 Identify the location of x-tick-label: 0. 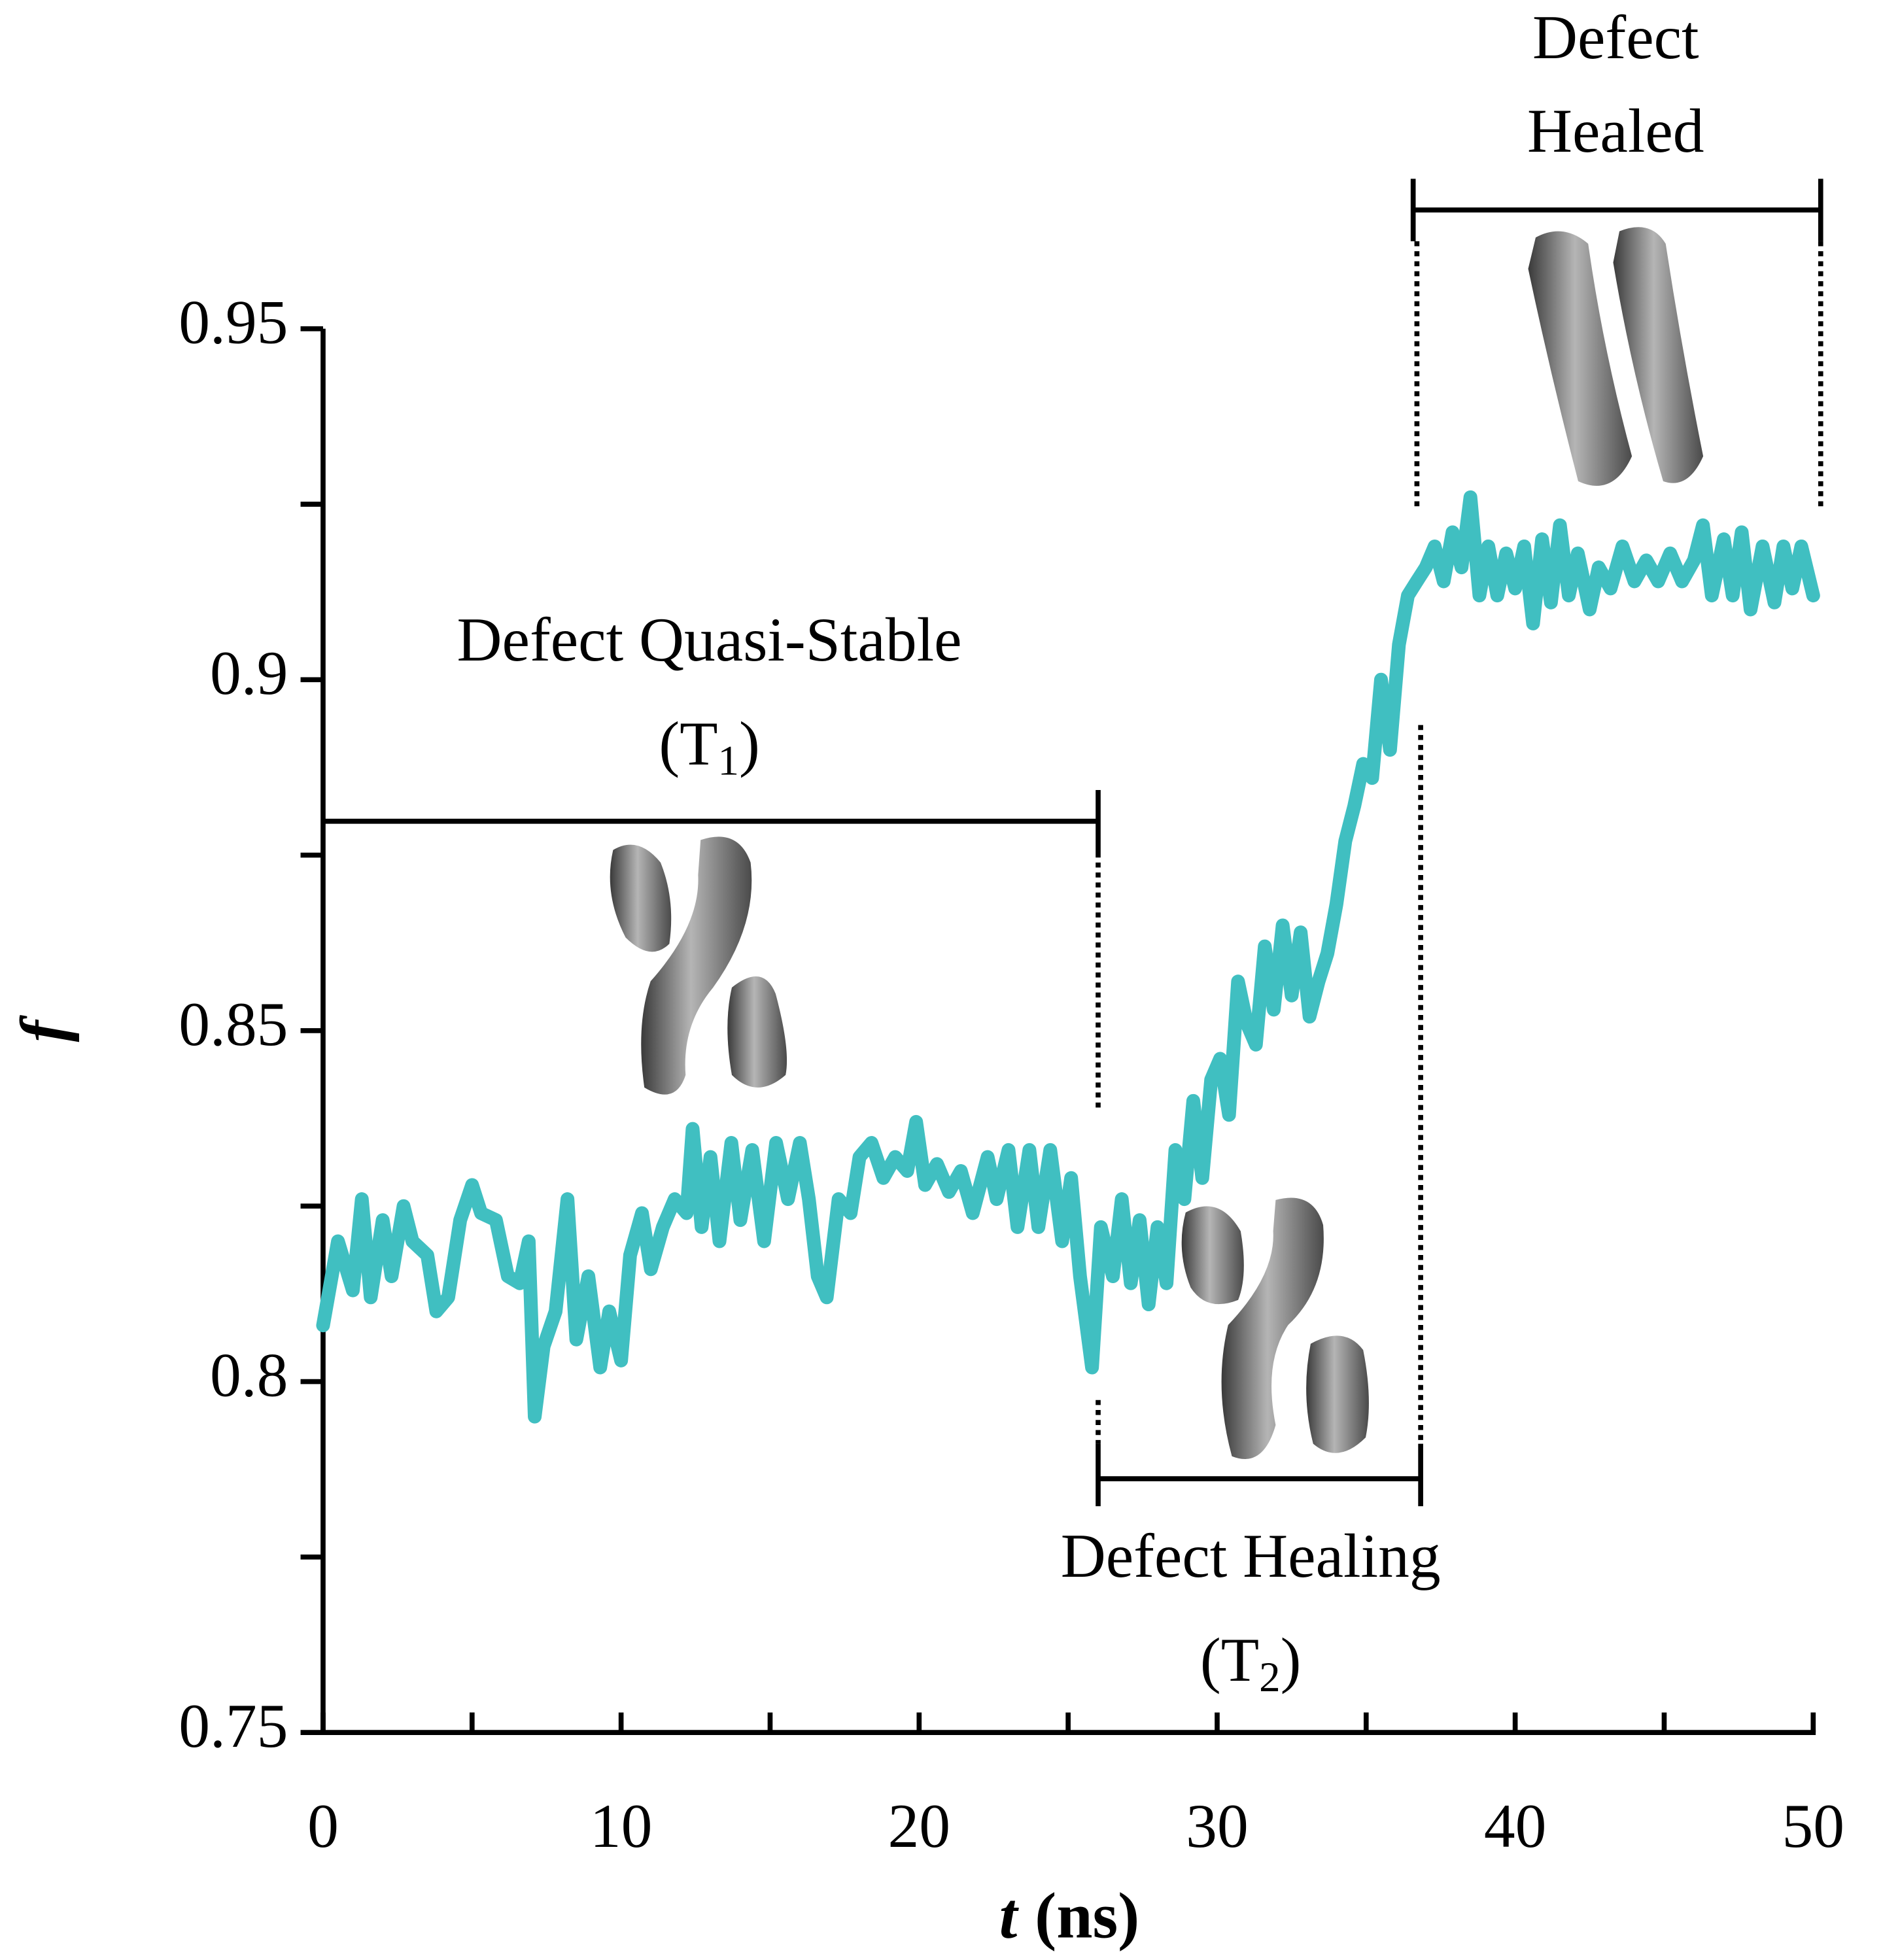
(323, 1826).